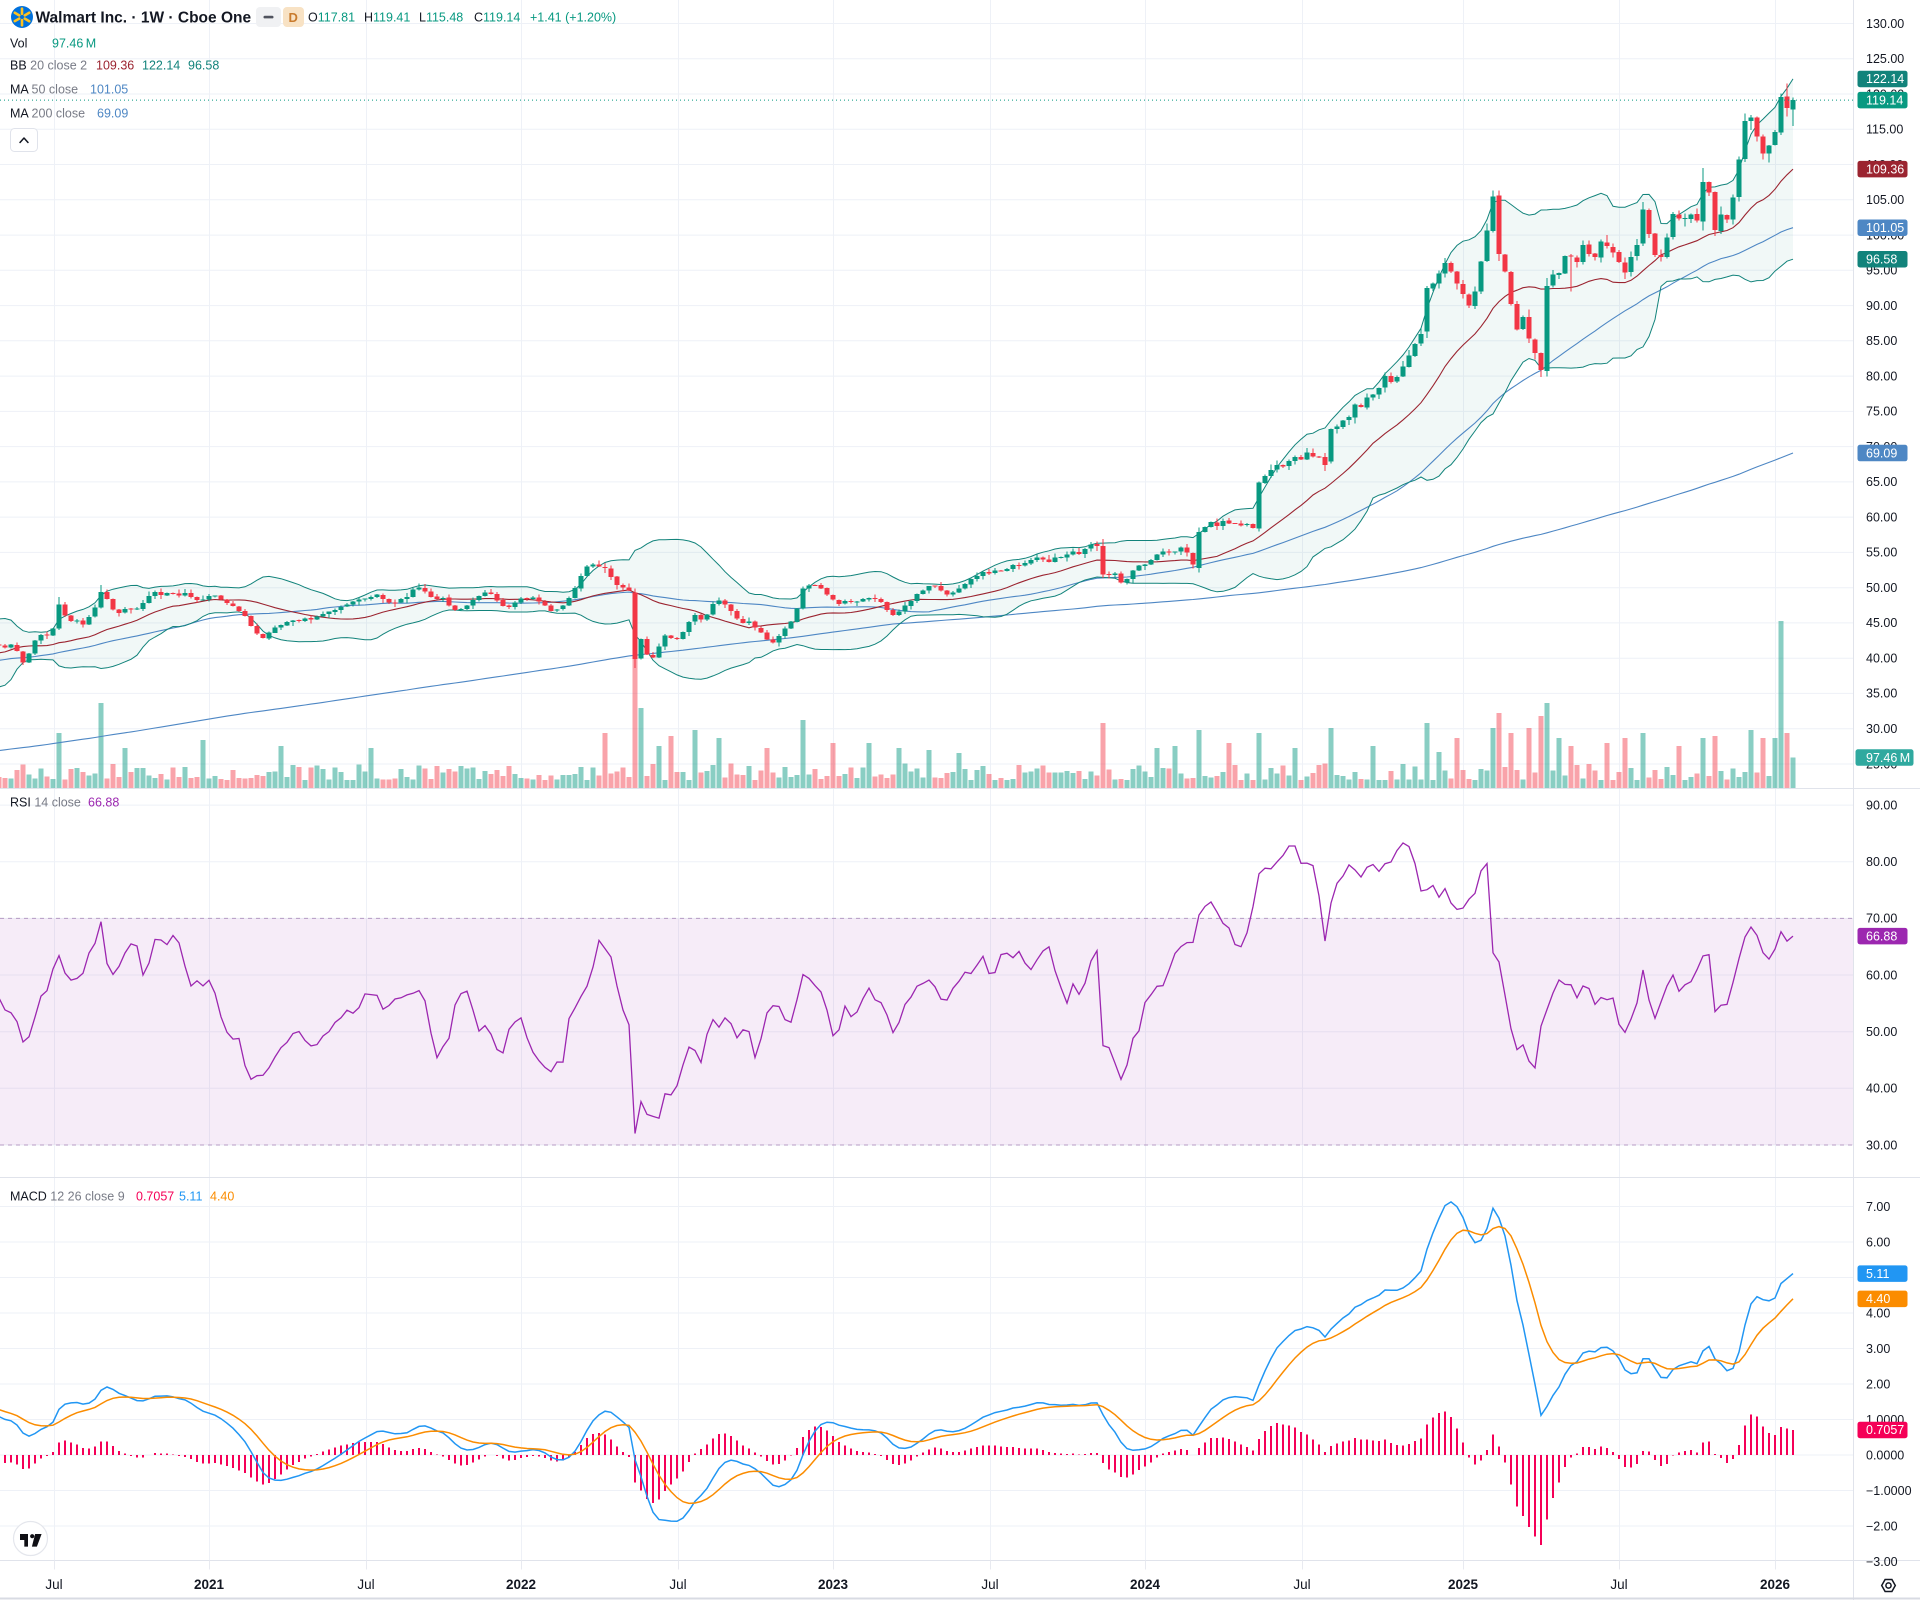  I want to click on svg-text: −2.00, so click(1882, 1526).